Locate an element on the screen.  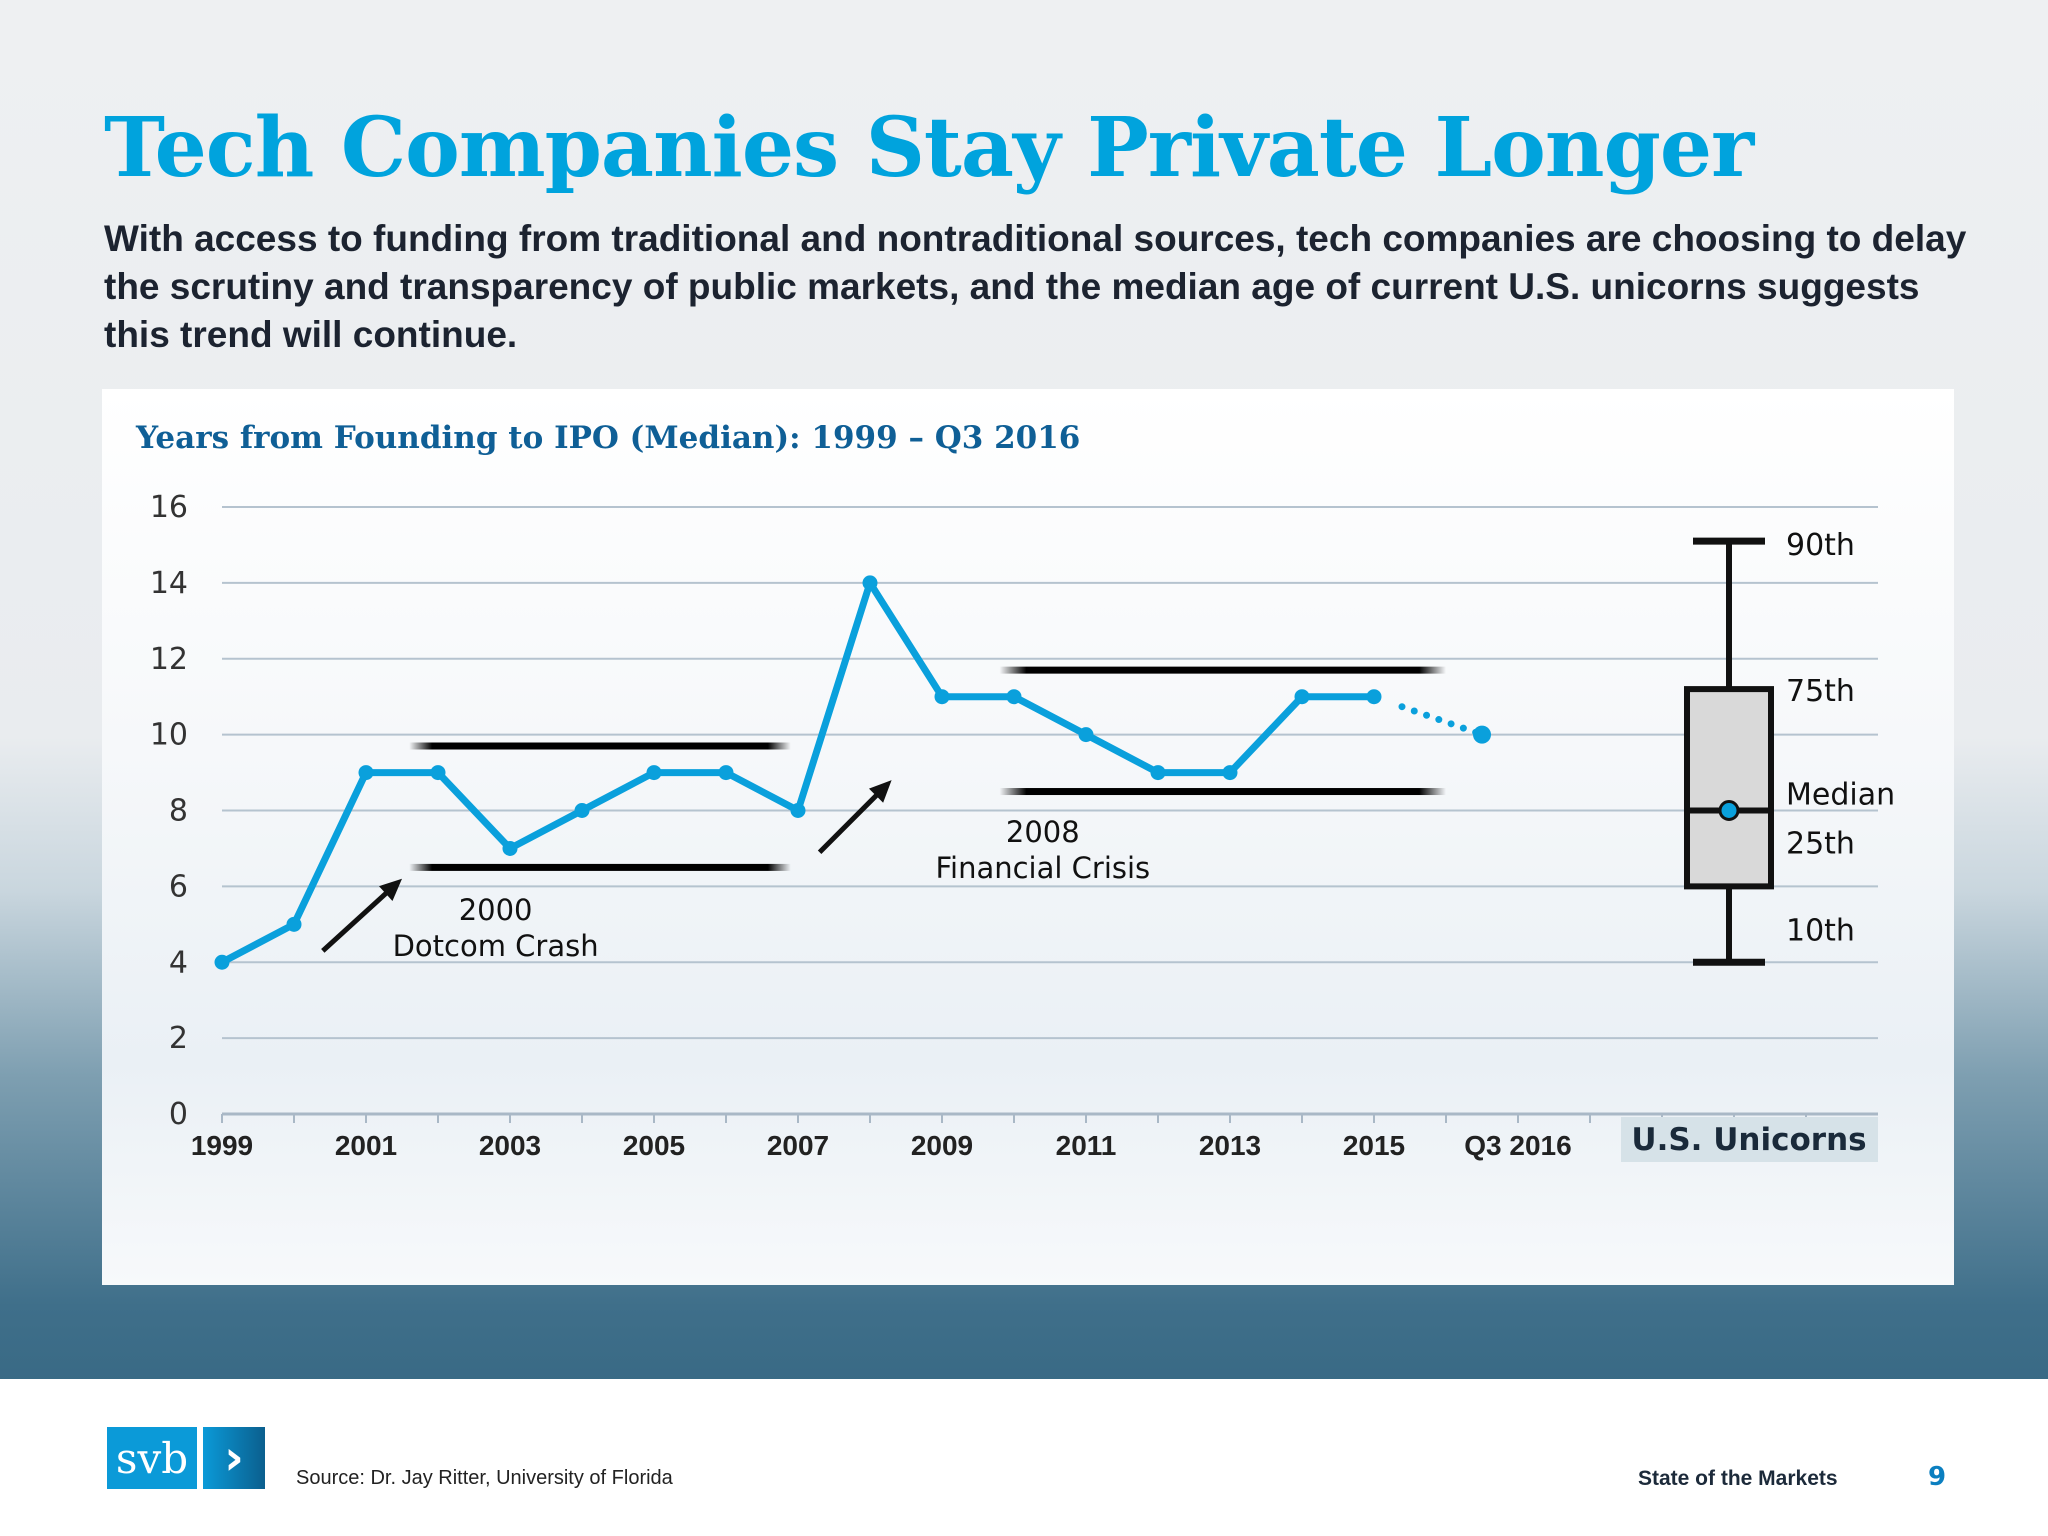
x-tick-label: 1999 is located at coordinates (222, 1145).